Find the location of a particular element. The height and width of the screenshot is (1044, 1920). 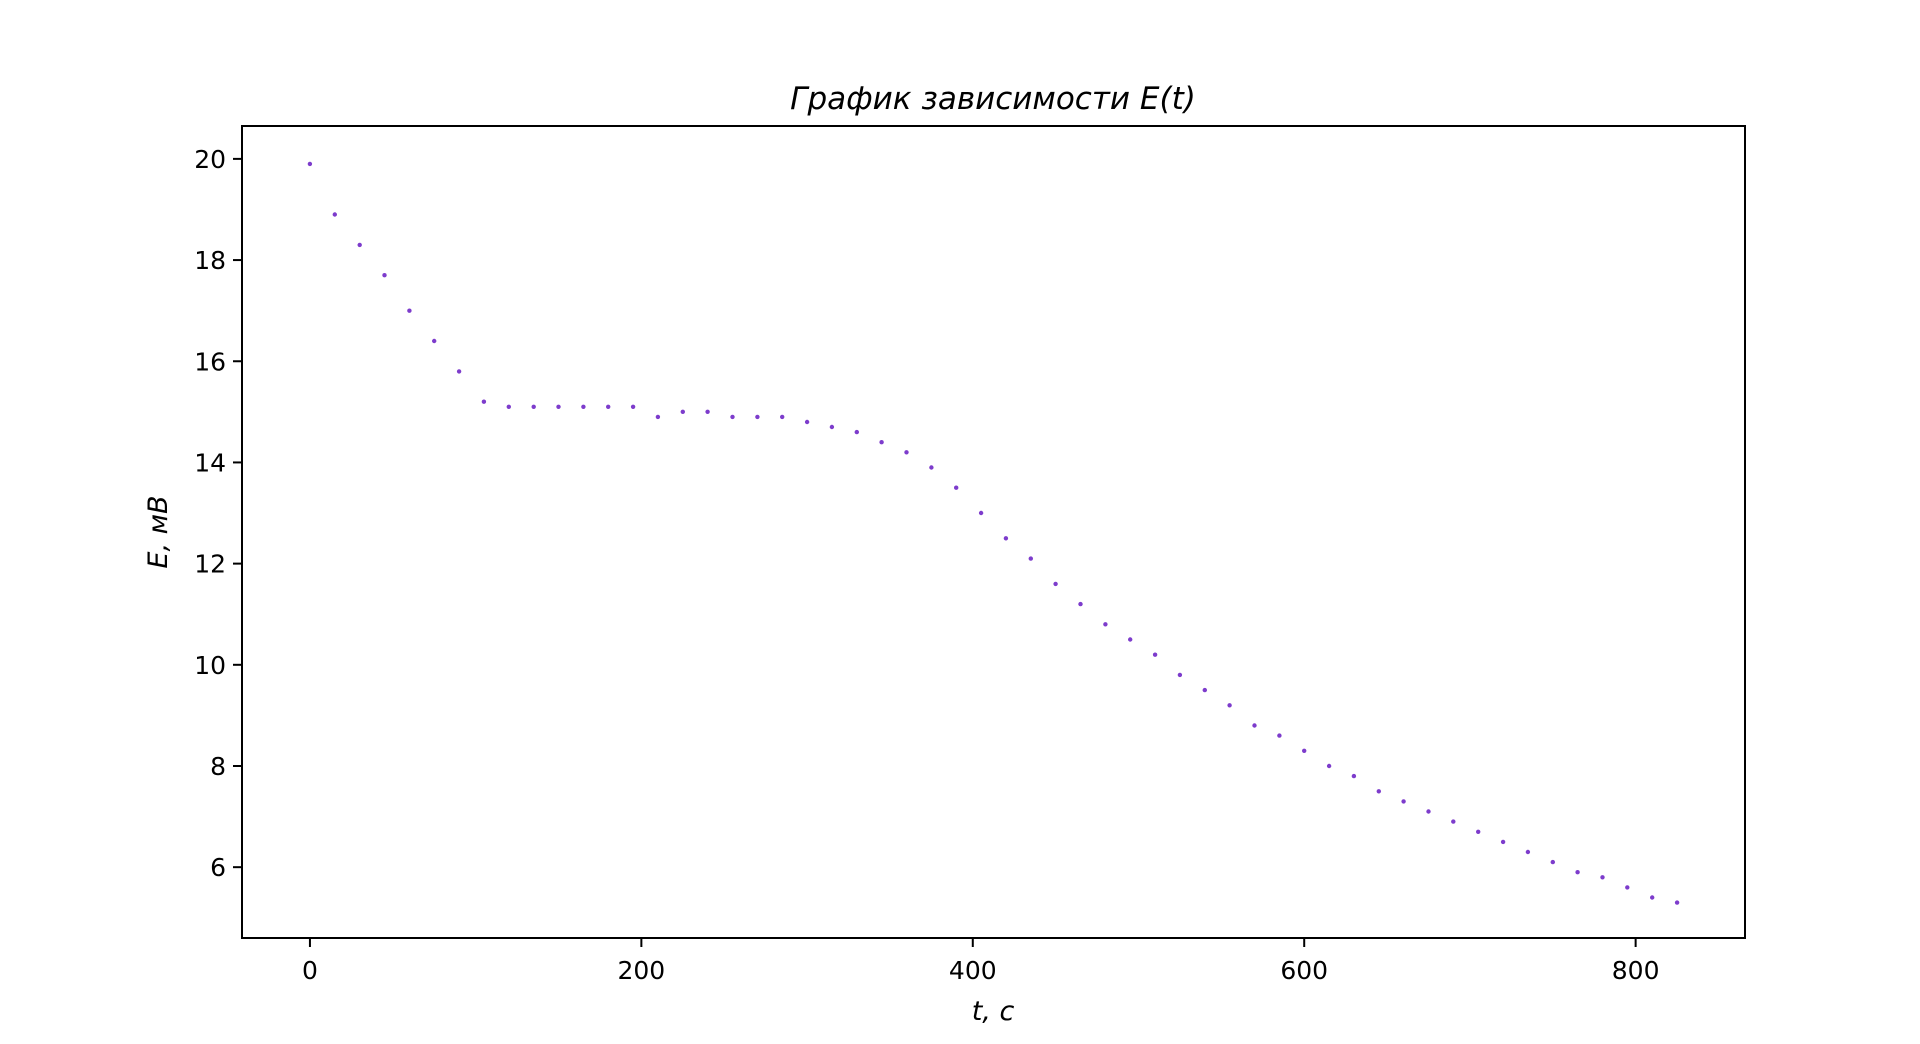

x-axis-label: t, c is located at coordinates (993, 1011).